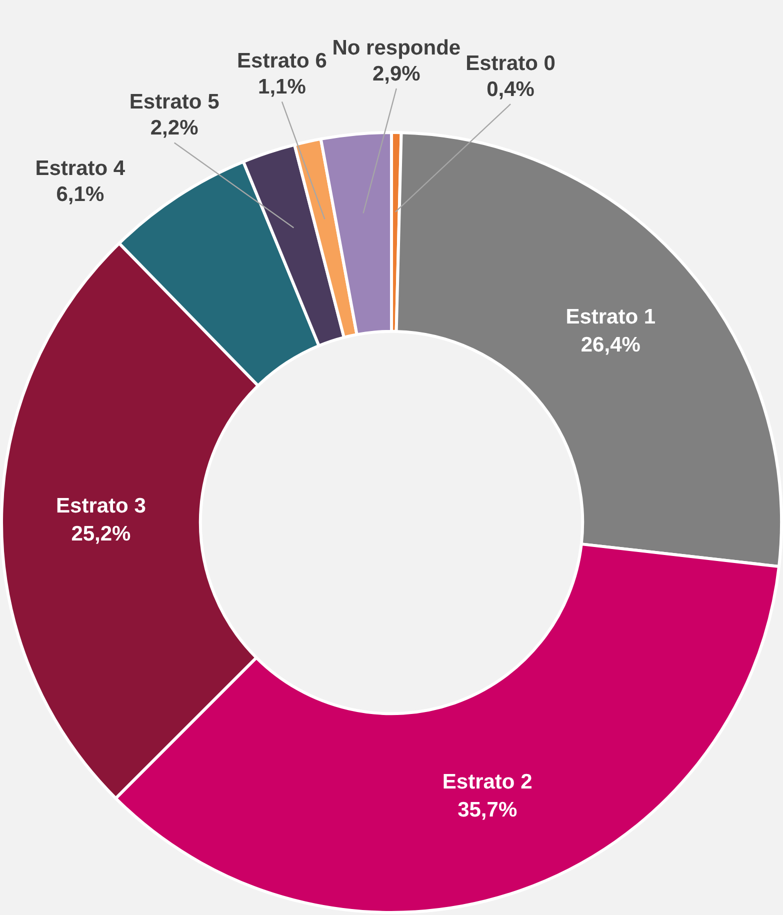 The width and height of the screenshot is (783, 915). I want to click on data-label: 2,2%, so click(174, 128).